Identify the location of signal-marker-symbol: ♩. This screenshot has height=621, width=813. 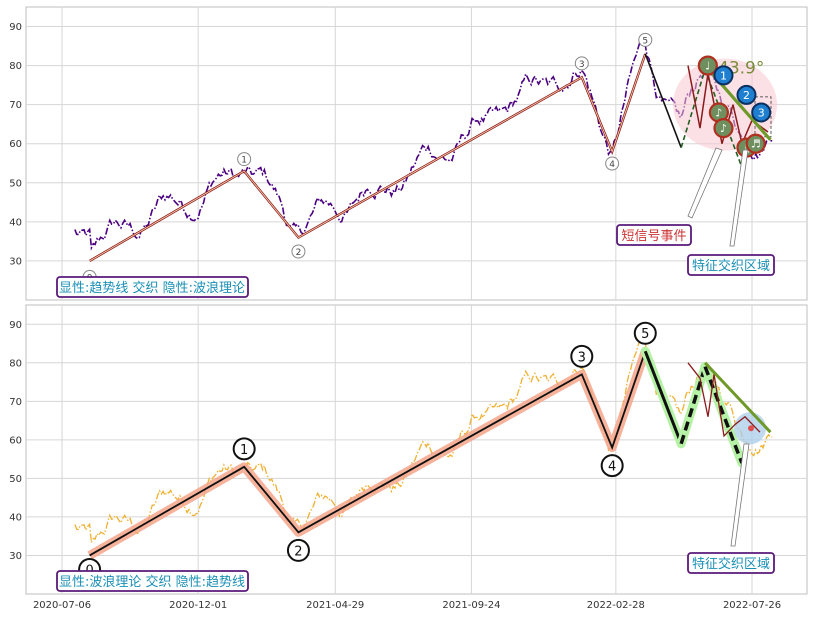
(707, 66).